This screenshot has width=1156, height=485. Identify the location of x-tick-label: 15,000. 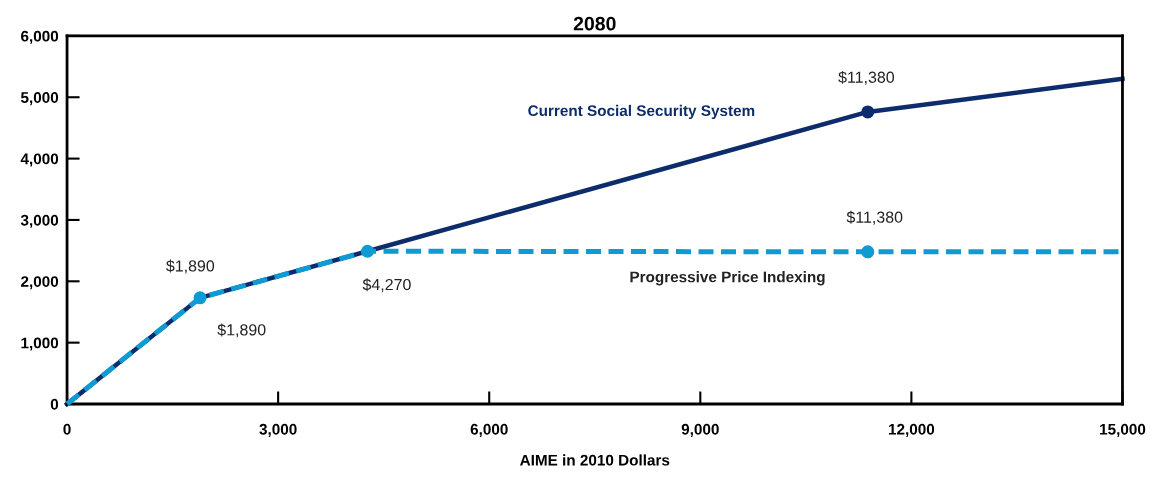
(1123, 430).